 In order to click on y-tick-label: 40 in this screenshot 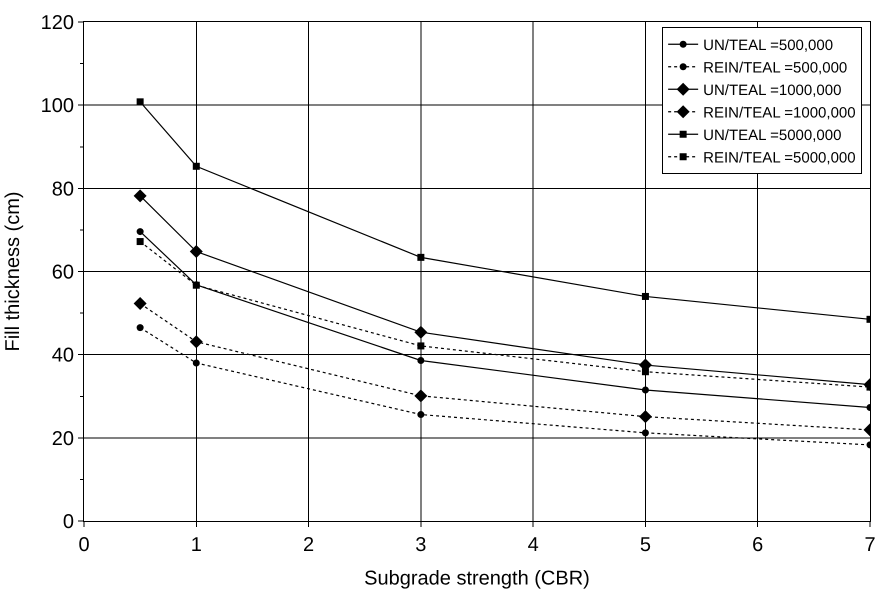, I will do `click(63, 355)`.